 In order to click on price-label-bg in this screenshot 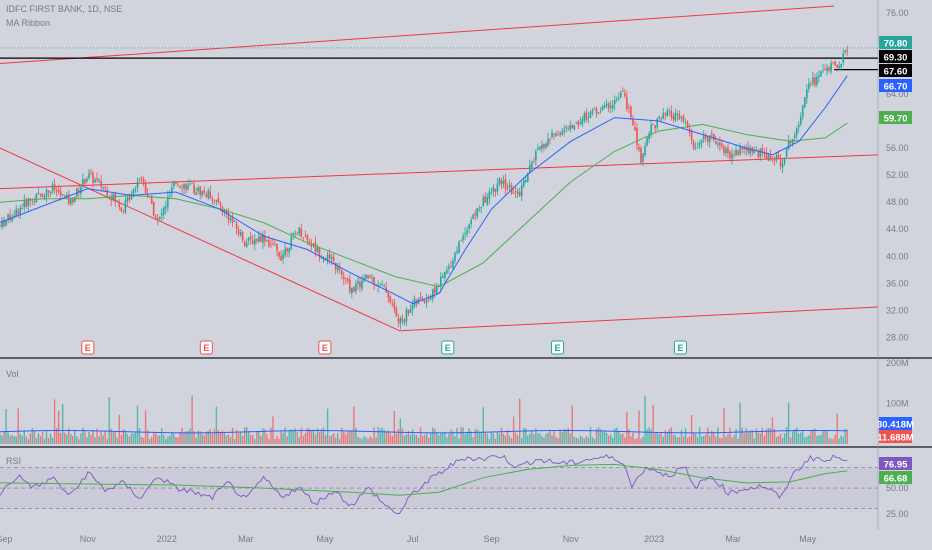, I will do `click(895, 117)`.